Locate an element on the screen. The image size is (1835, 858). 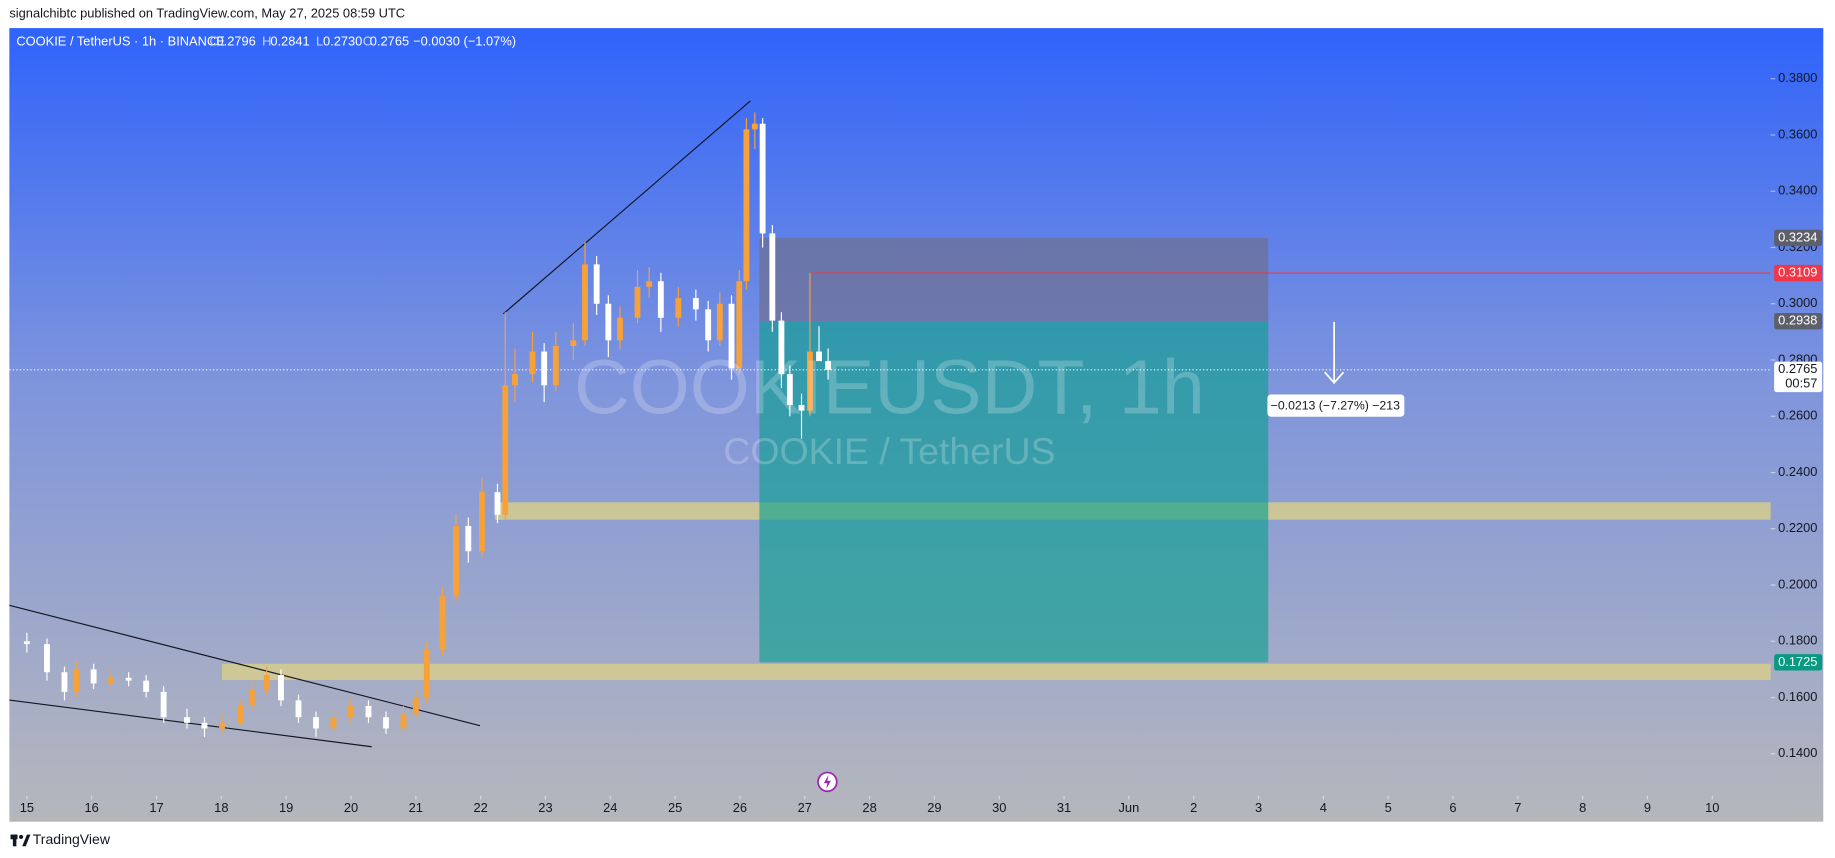
legend-h: H is located at coordinates (266, 41).